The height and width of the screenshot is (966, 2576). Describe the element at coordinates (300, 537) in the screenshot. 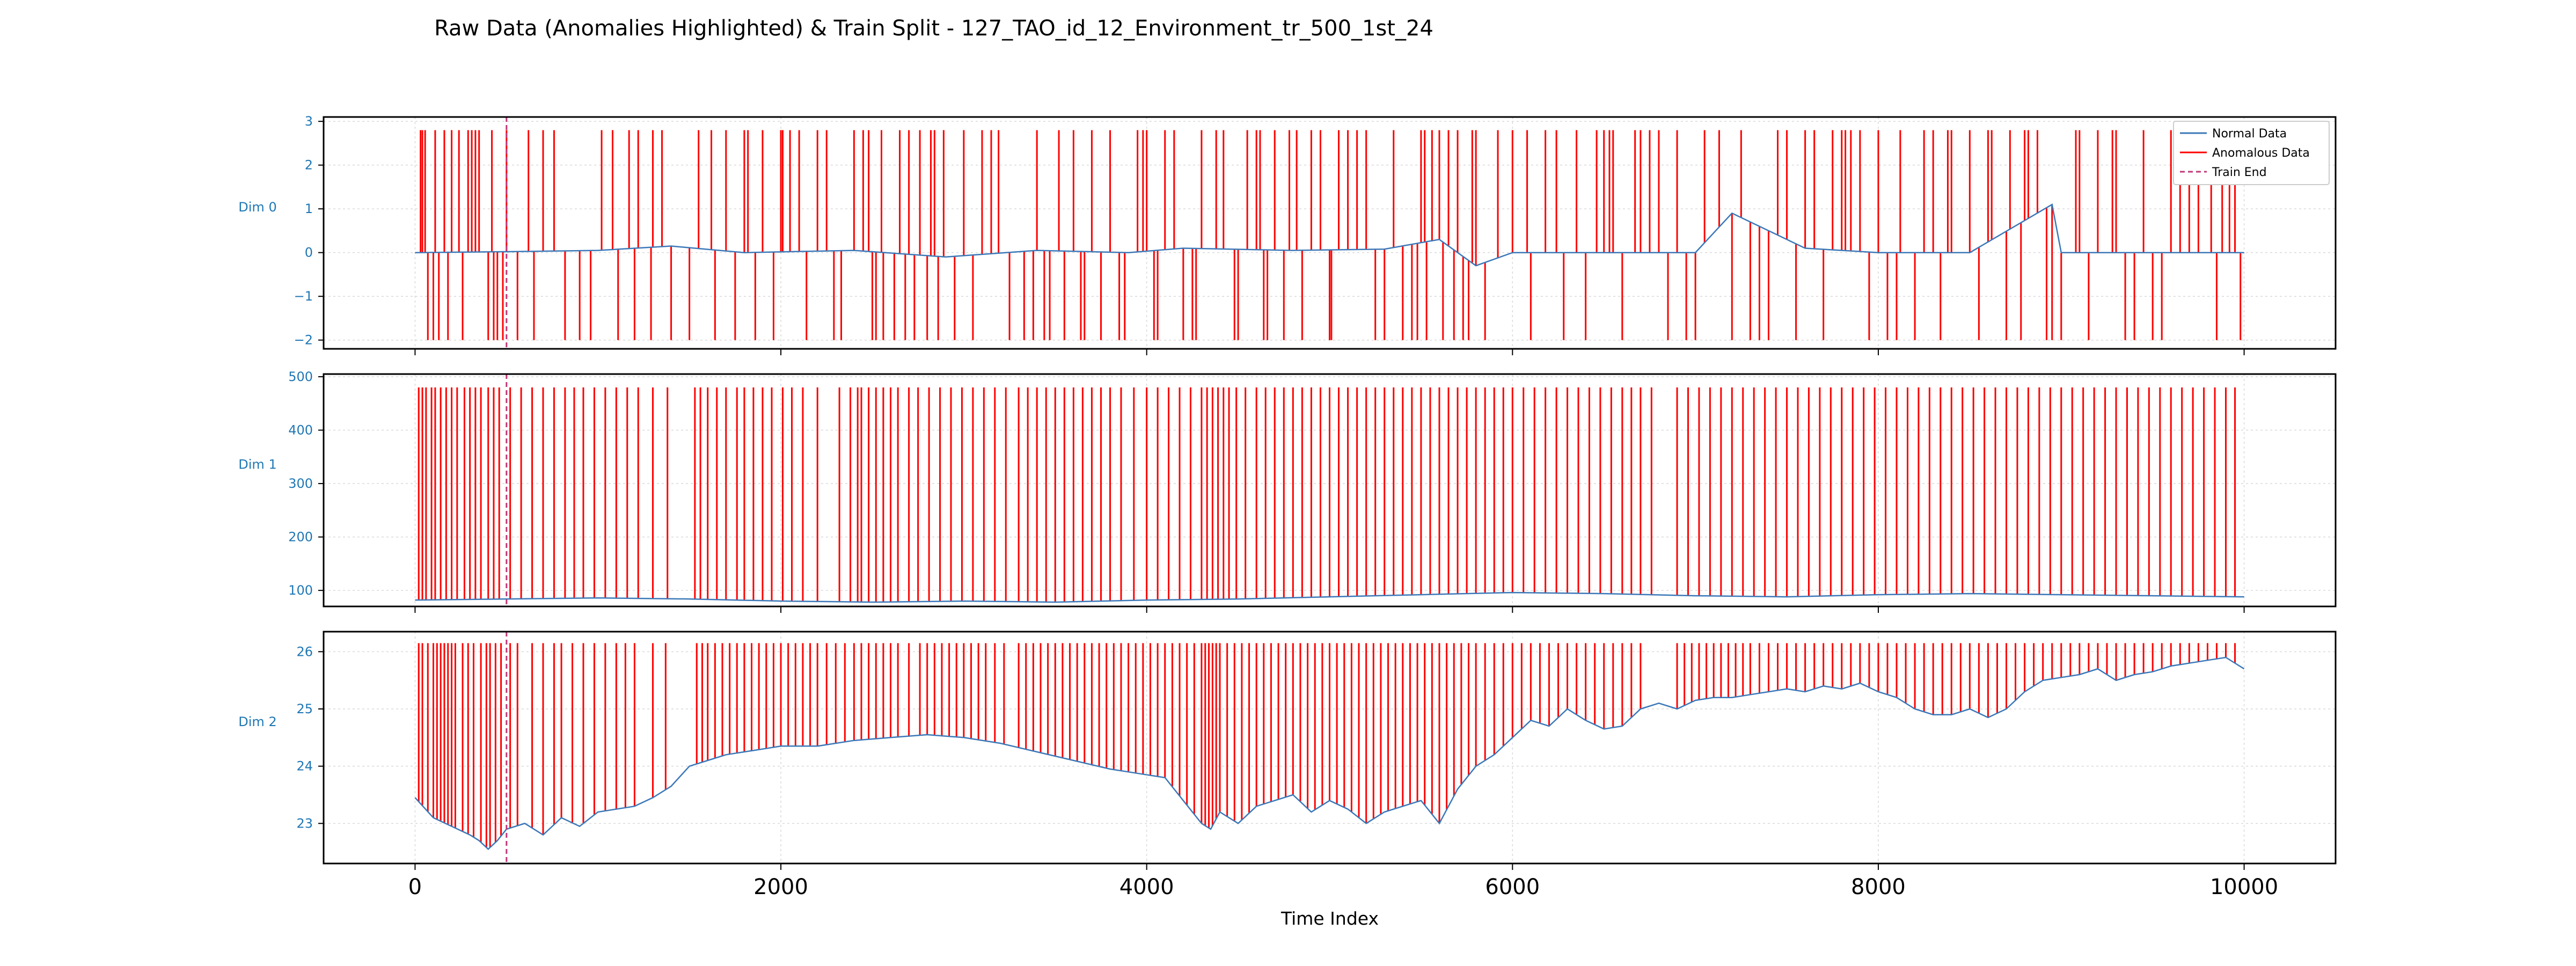

I see `y-tick-label: 200` at that location.